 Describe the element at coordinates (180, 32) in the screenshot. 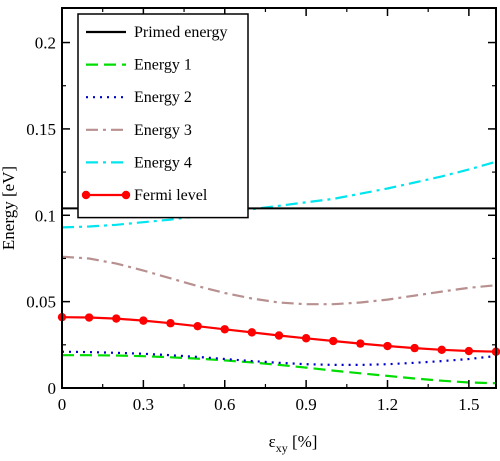

I see `legend-label: Primed energy` at that location.